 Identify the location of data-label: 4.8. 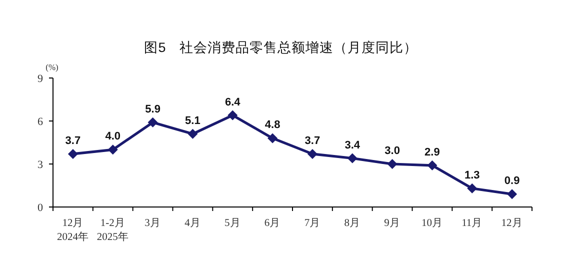
(272, 125).